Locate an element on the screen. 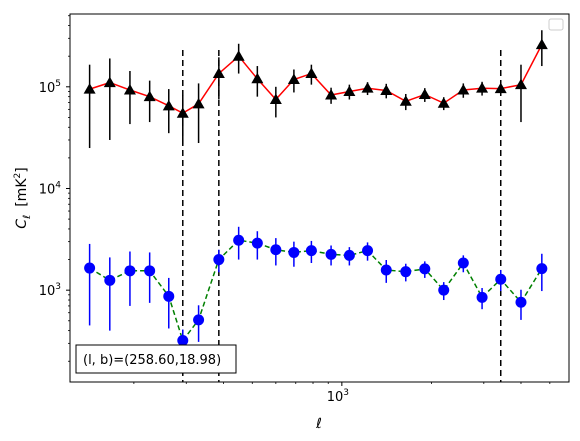  y-axis-label-unit-close: ] is located at coordinates (22, 169).